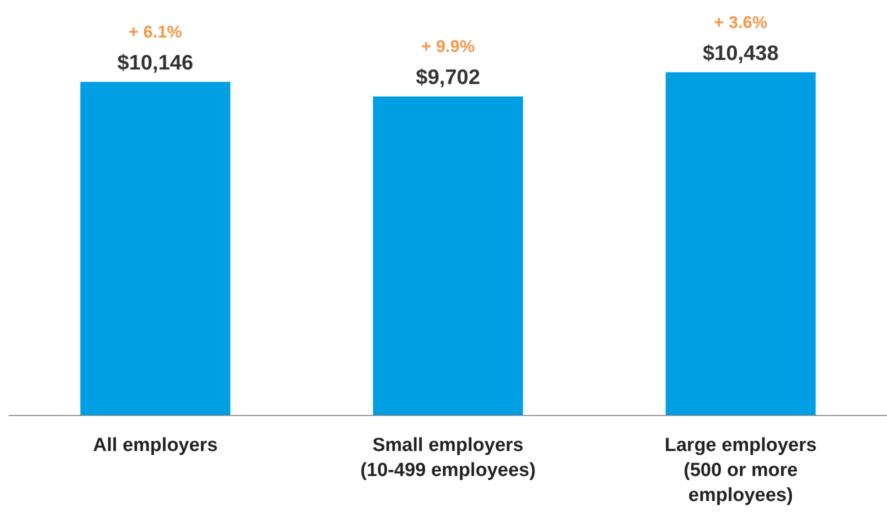 The width and height of the screenshot is (887, 521). What do you see at coordinates (448, 46) in the screenshot?
I see `text: + 9.9%` at bounding box center [448, 46].